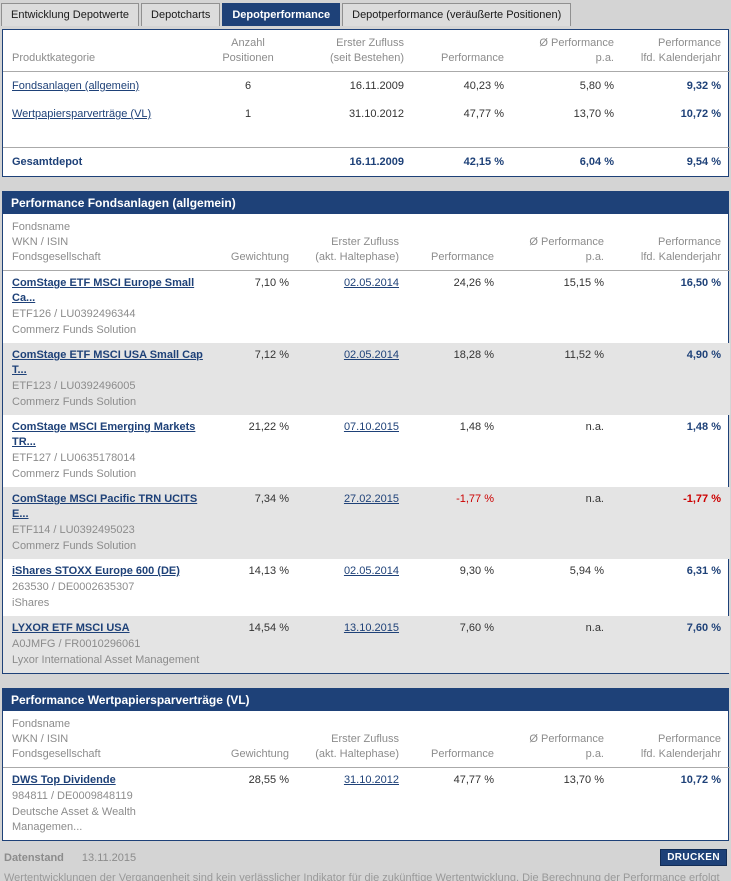  Describe the element at coordinates (584, 355) in the screenshot. I see `performance-pa-value: 11,52 %` at that location.